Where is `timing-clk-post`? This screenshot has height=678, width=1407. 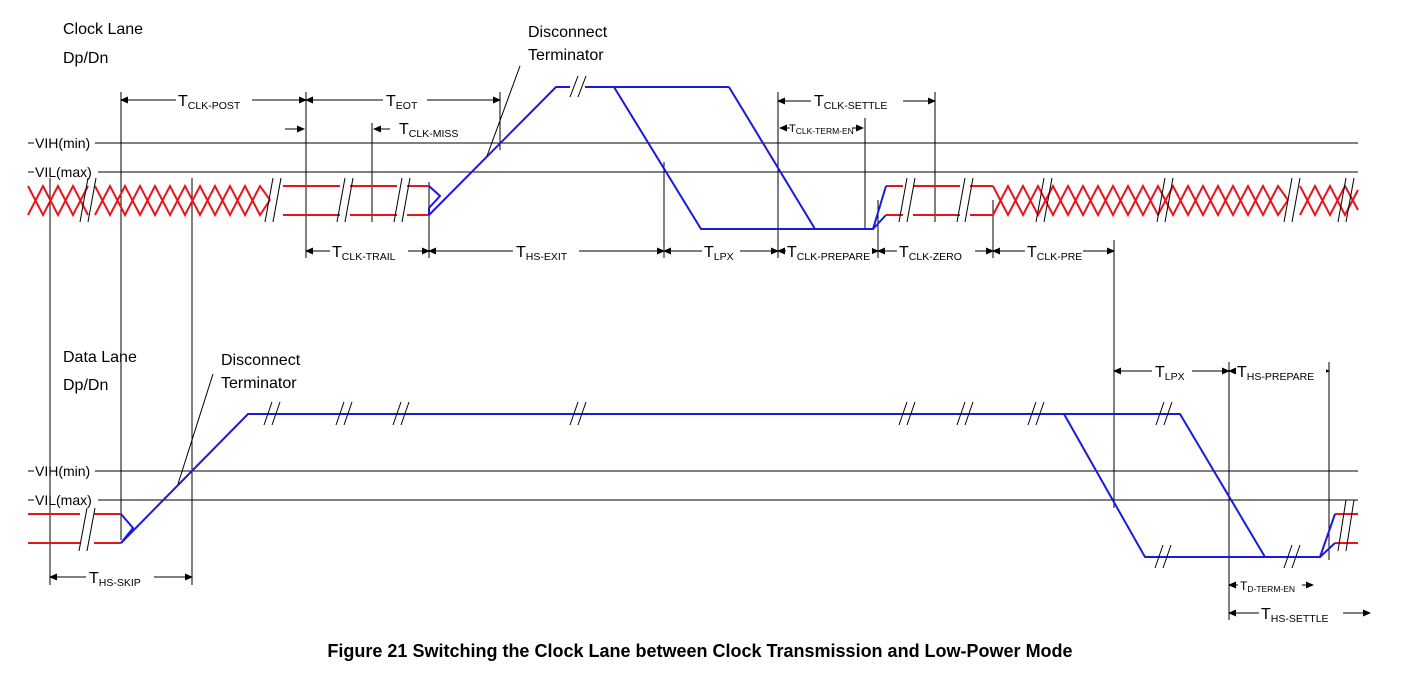 timing-clk-post is located at coordinates (214, 100).